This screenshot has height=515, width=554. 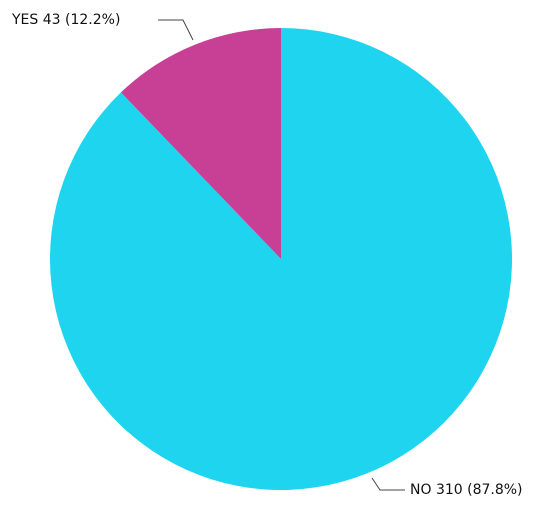 What do you see at coordinates (479, 490) in the screenshot?
I see `label-value: 310 (87.8%)` at bounding box center [479, 490].